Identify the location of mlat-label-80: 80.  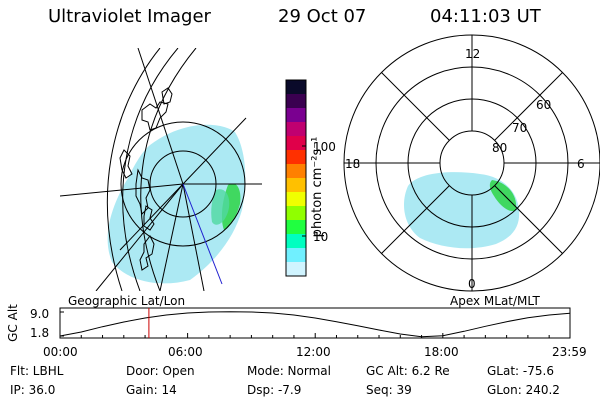
(500, 148).